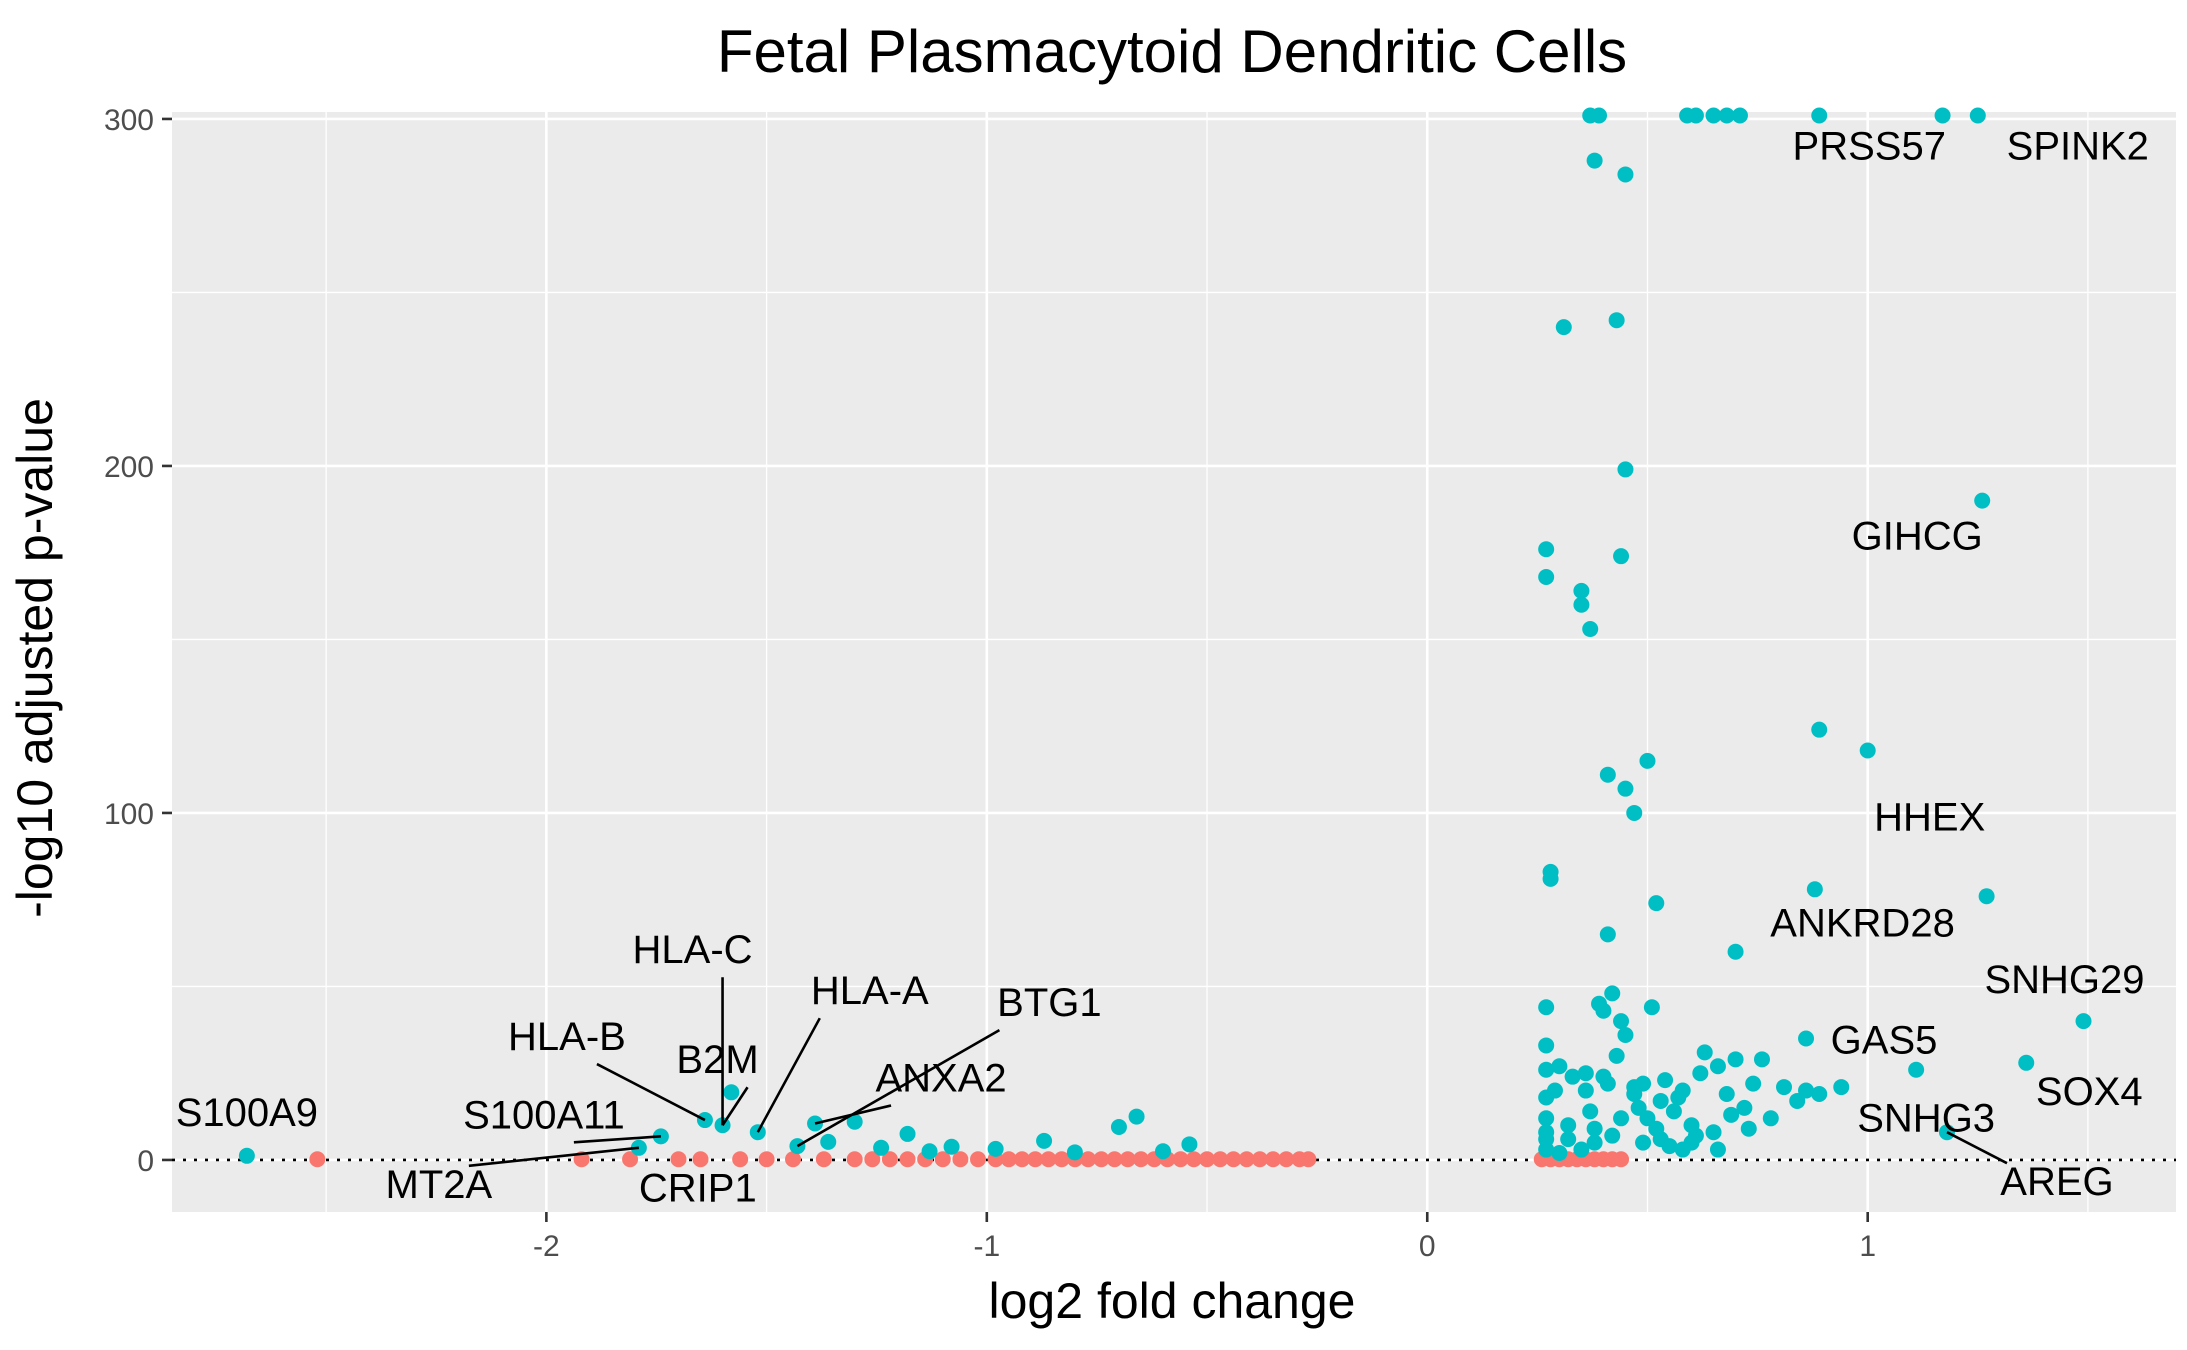  I want to click on x-tick-label: -1, so click(986, 1246).